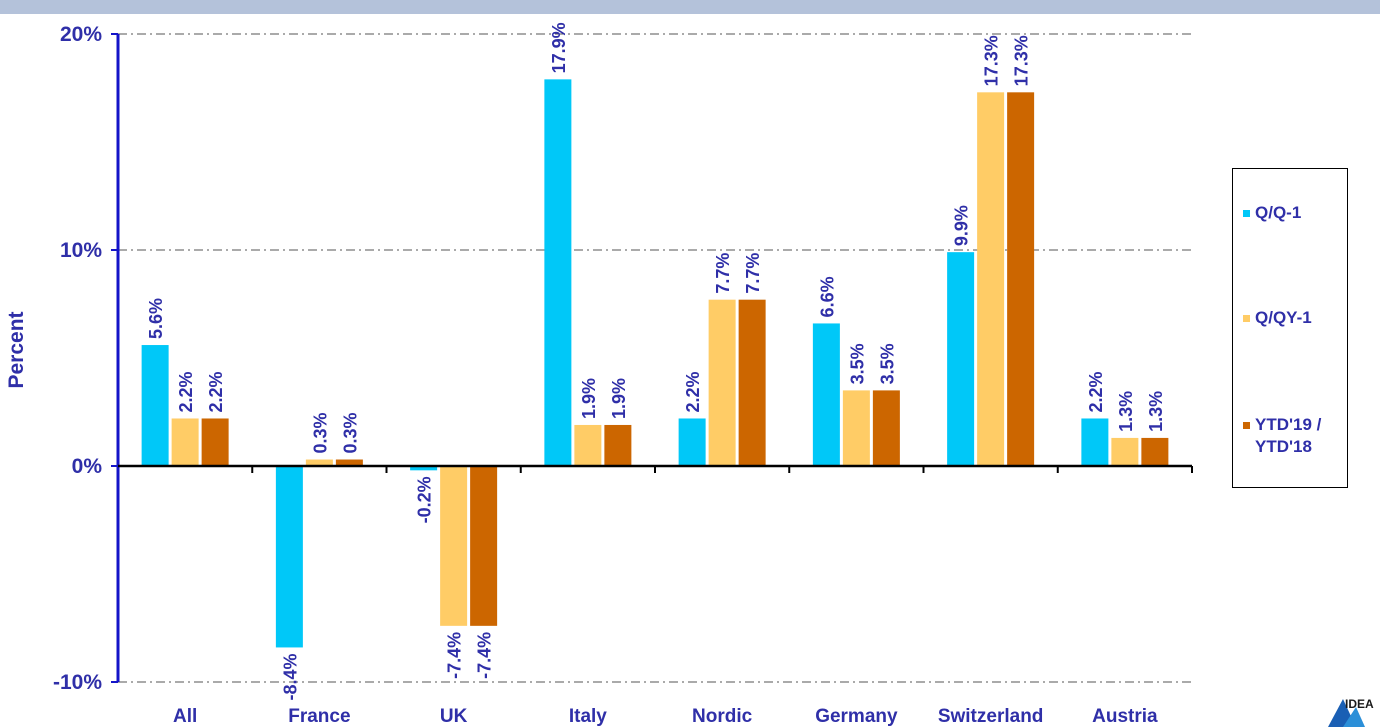  Describe the element at coordinates (827, 296) in the screenshot. I see `data-label: 6.6%` at that location.